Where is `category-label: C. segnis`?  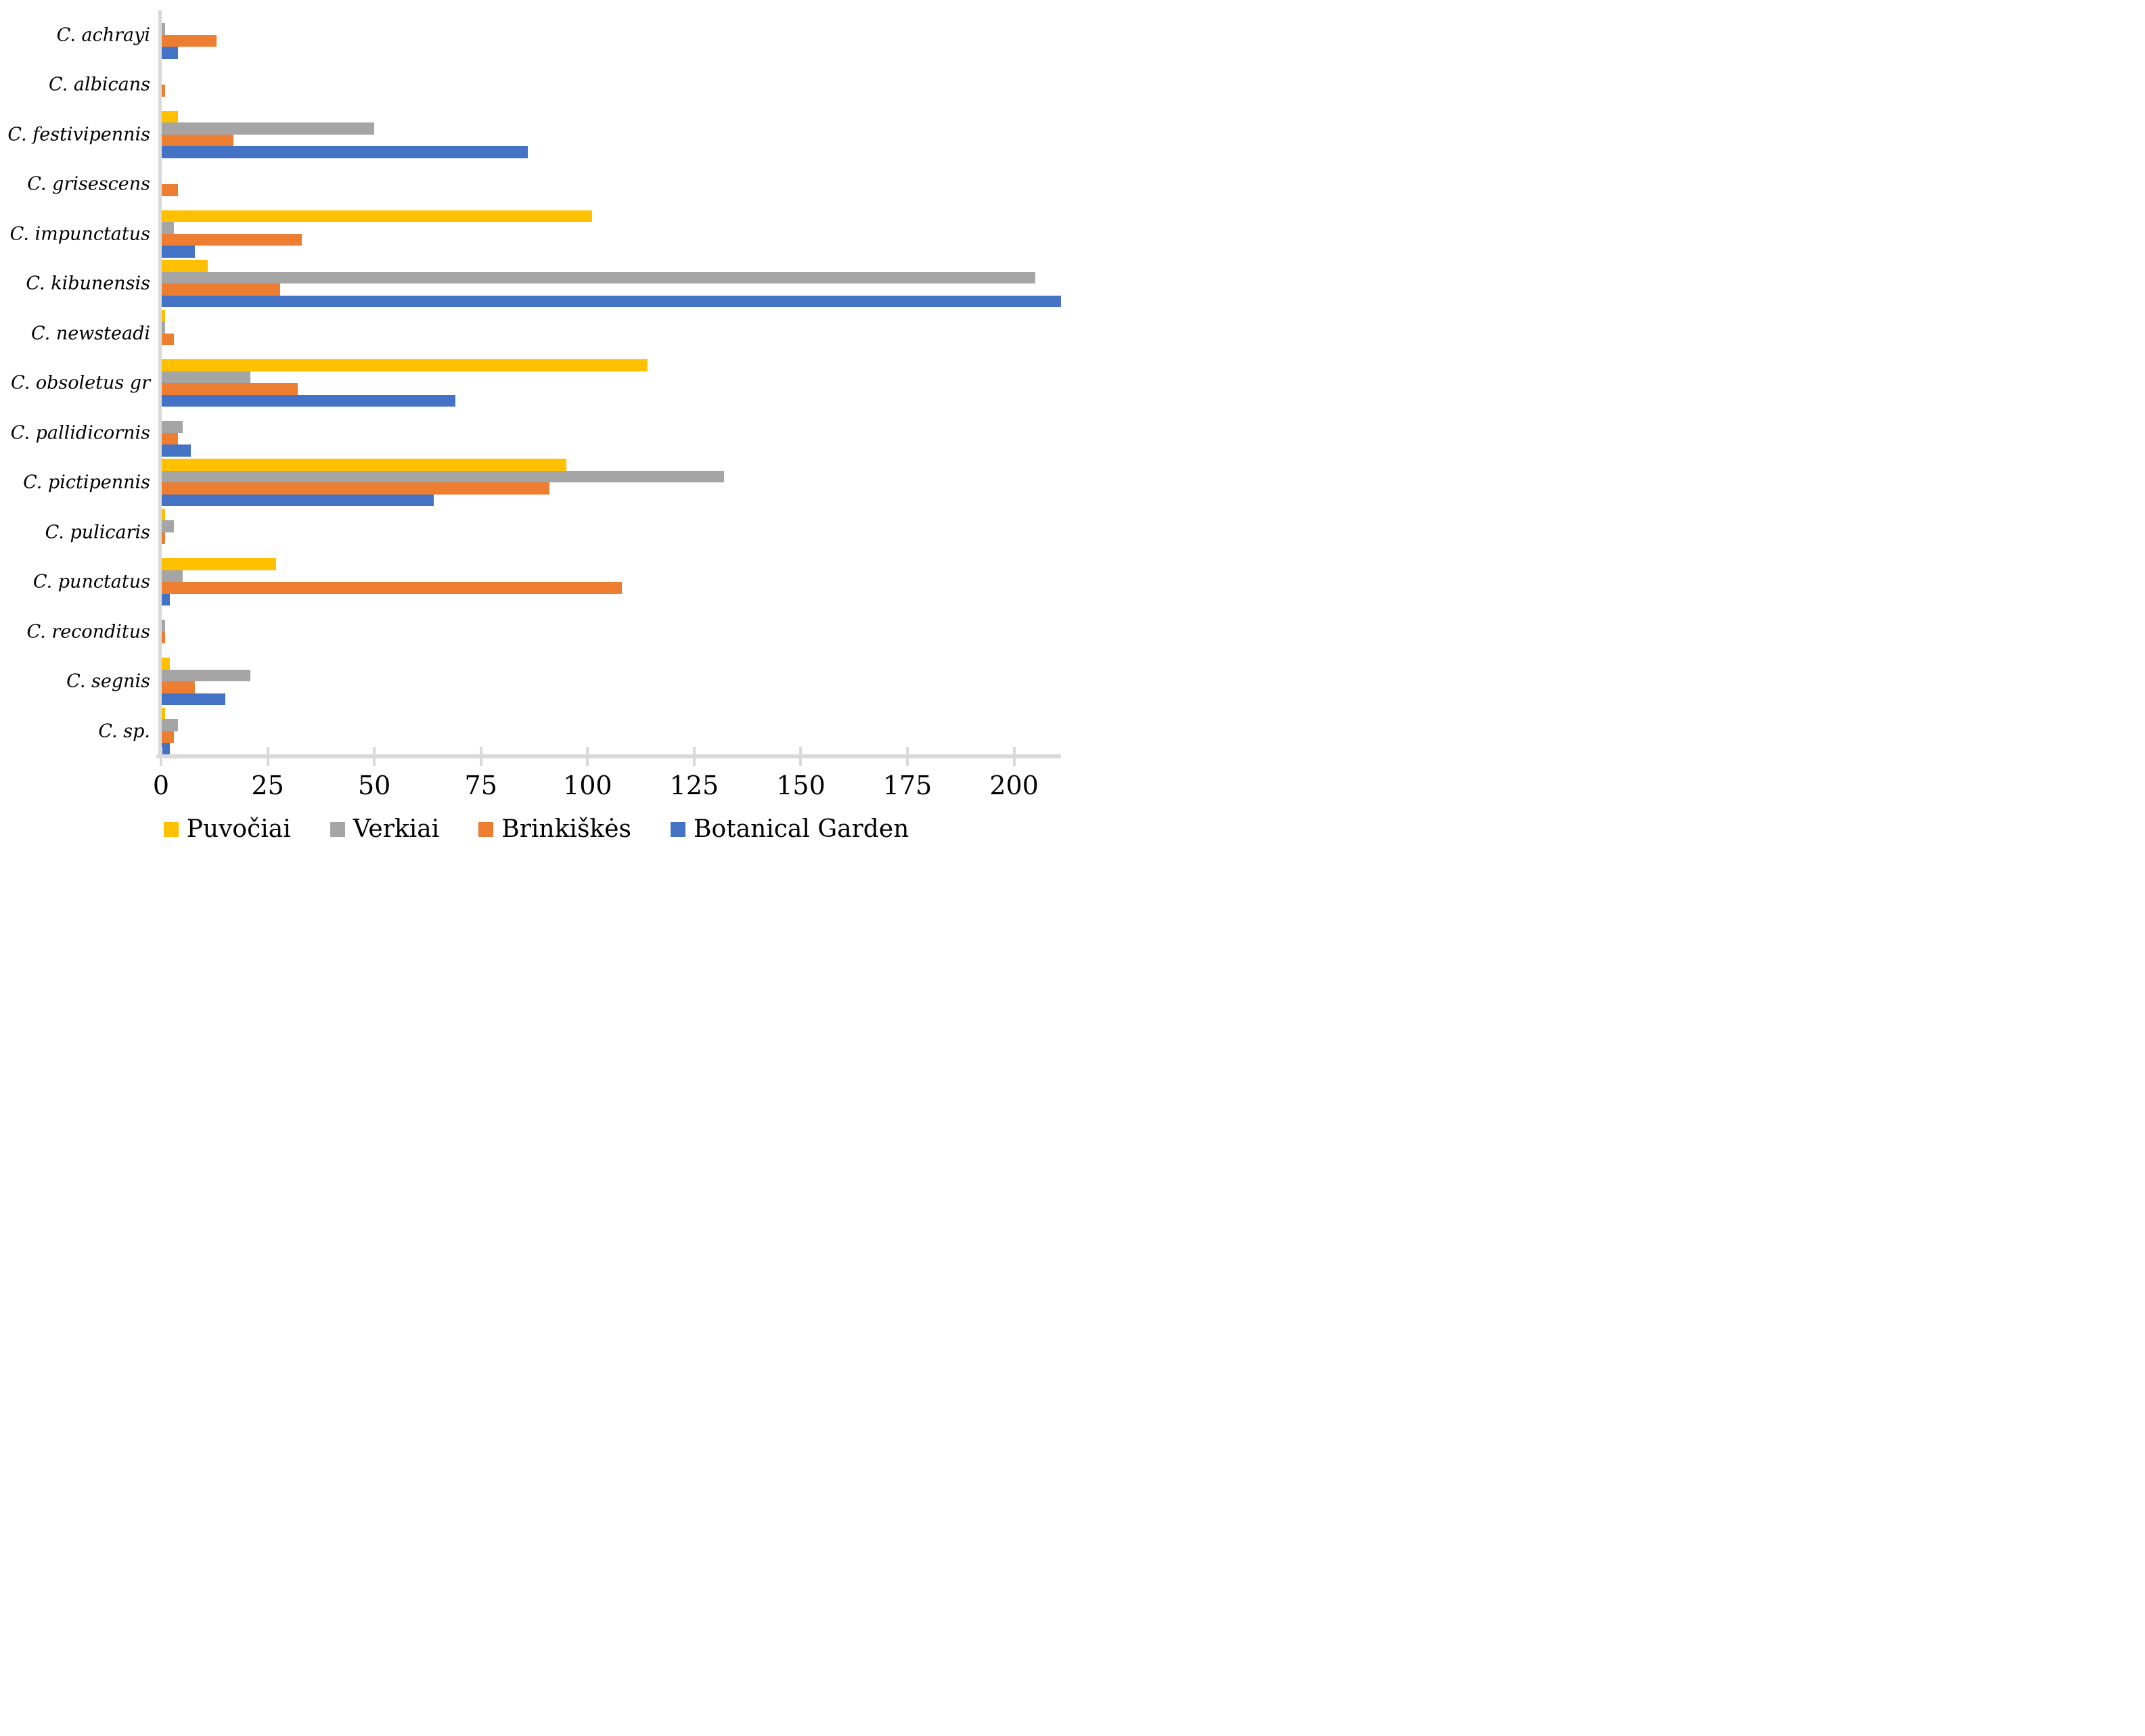 category-label: C. segnis is located at coordinates (108, 681).